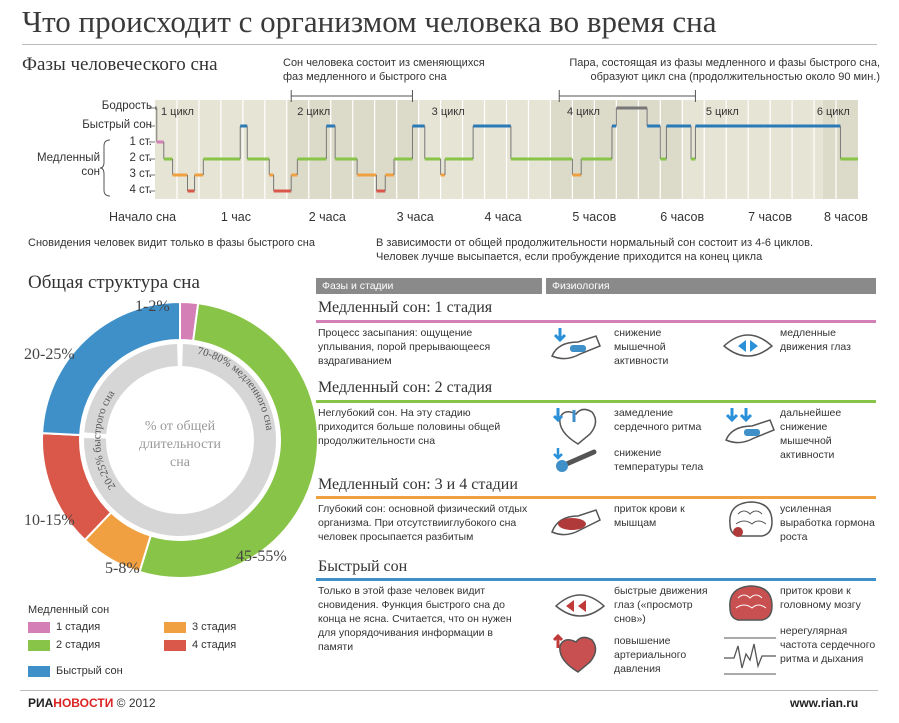 This screenshot has width=899, height=723. I want to click on x-tick-label: 7 часов, so click(770, 217).